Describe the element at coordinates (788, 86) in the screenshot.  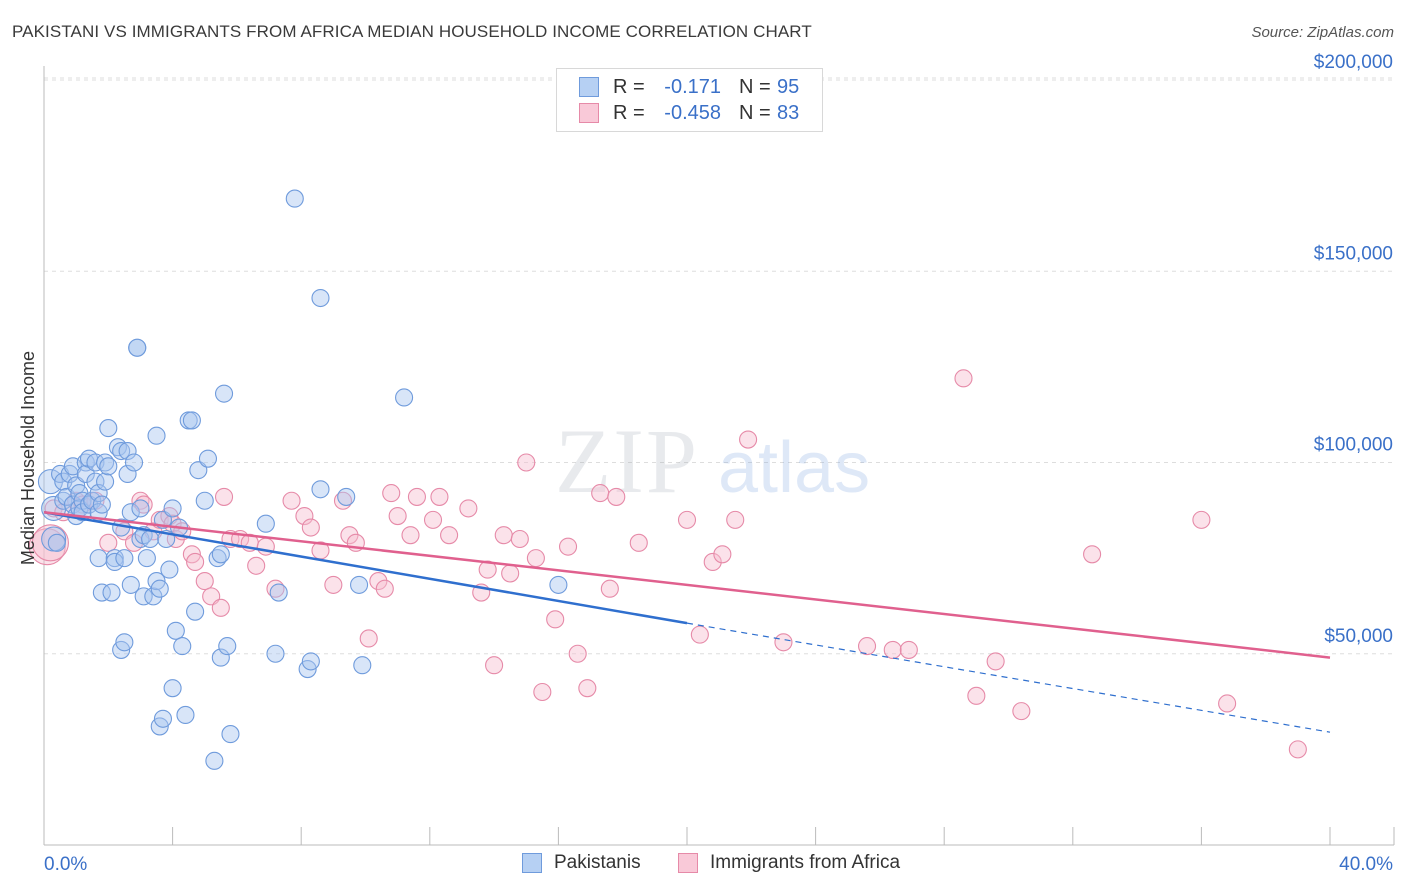
I see `legend-n-value: 95` at that location.